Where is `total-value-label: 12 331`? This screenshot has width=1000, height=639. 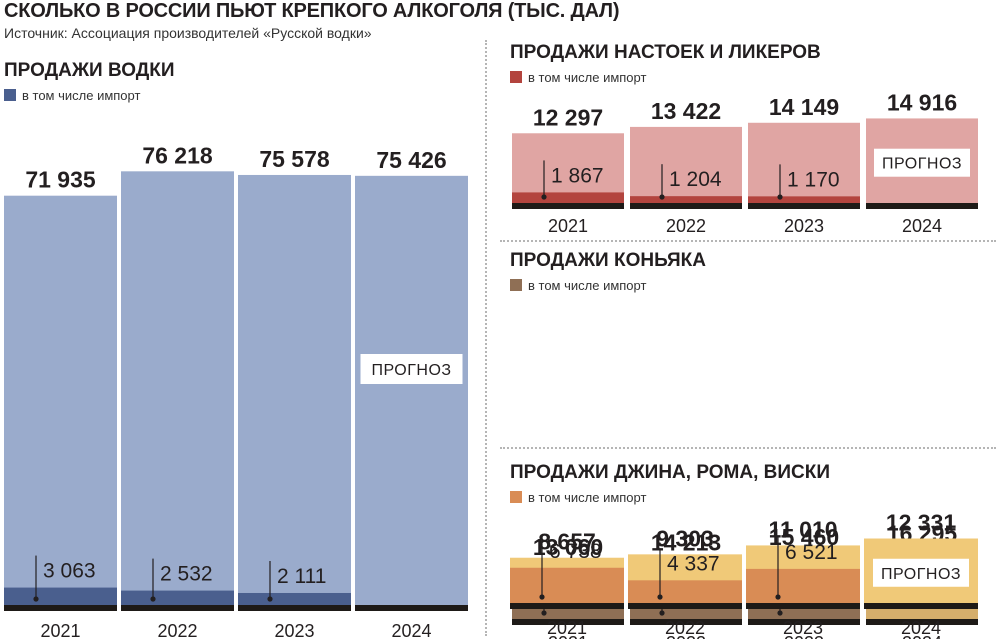
total-value-label: 12 331 is located at coordinates (921, 523).